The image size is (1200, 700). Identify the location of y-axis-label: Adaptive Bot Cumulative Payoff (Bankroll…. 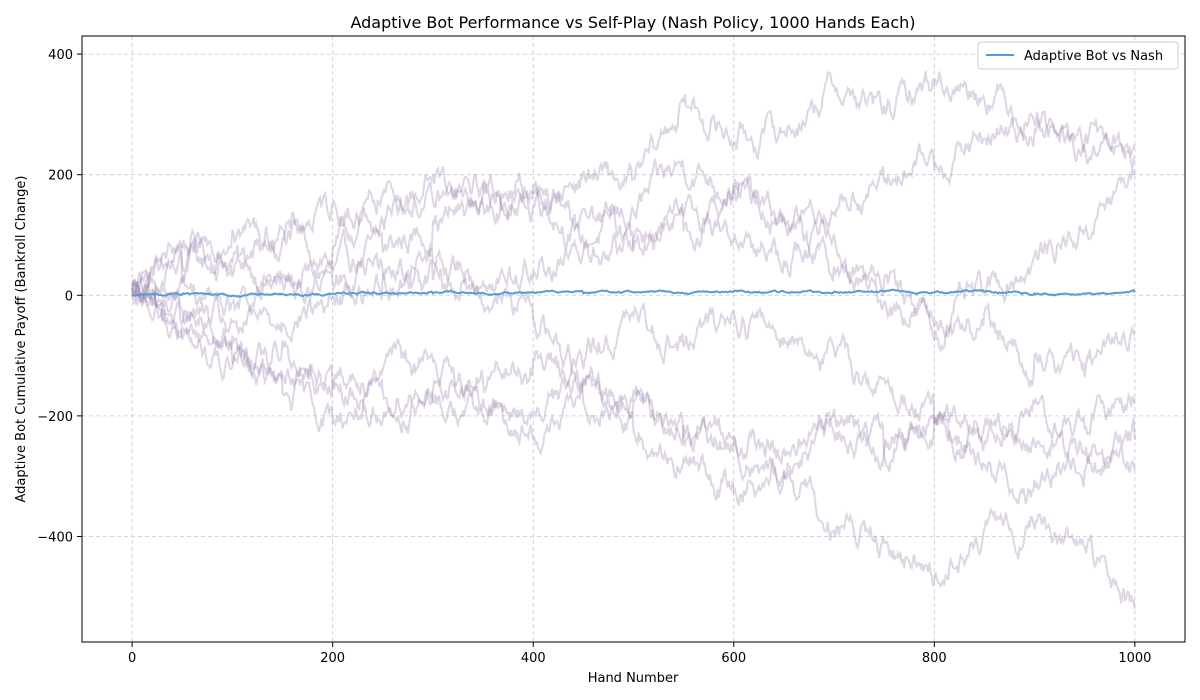
(21, 339).